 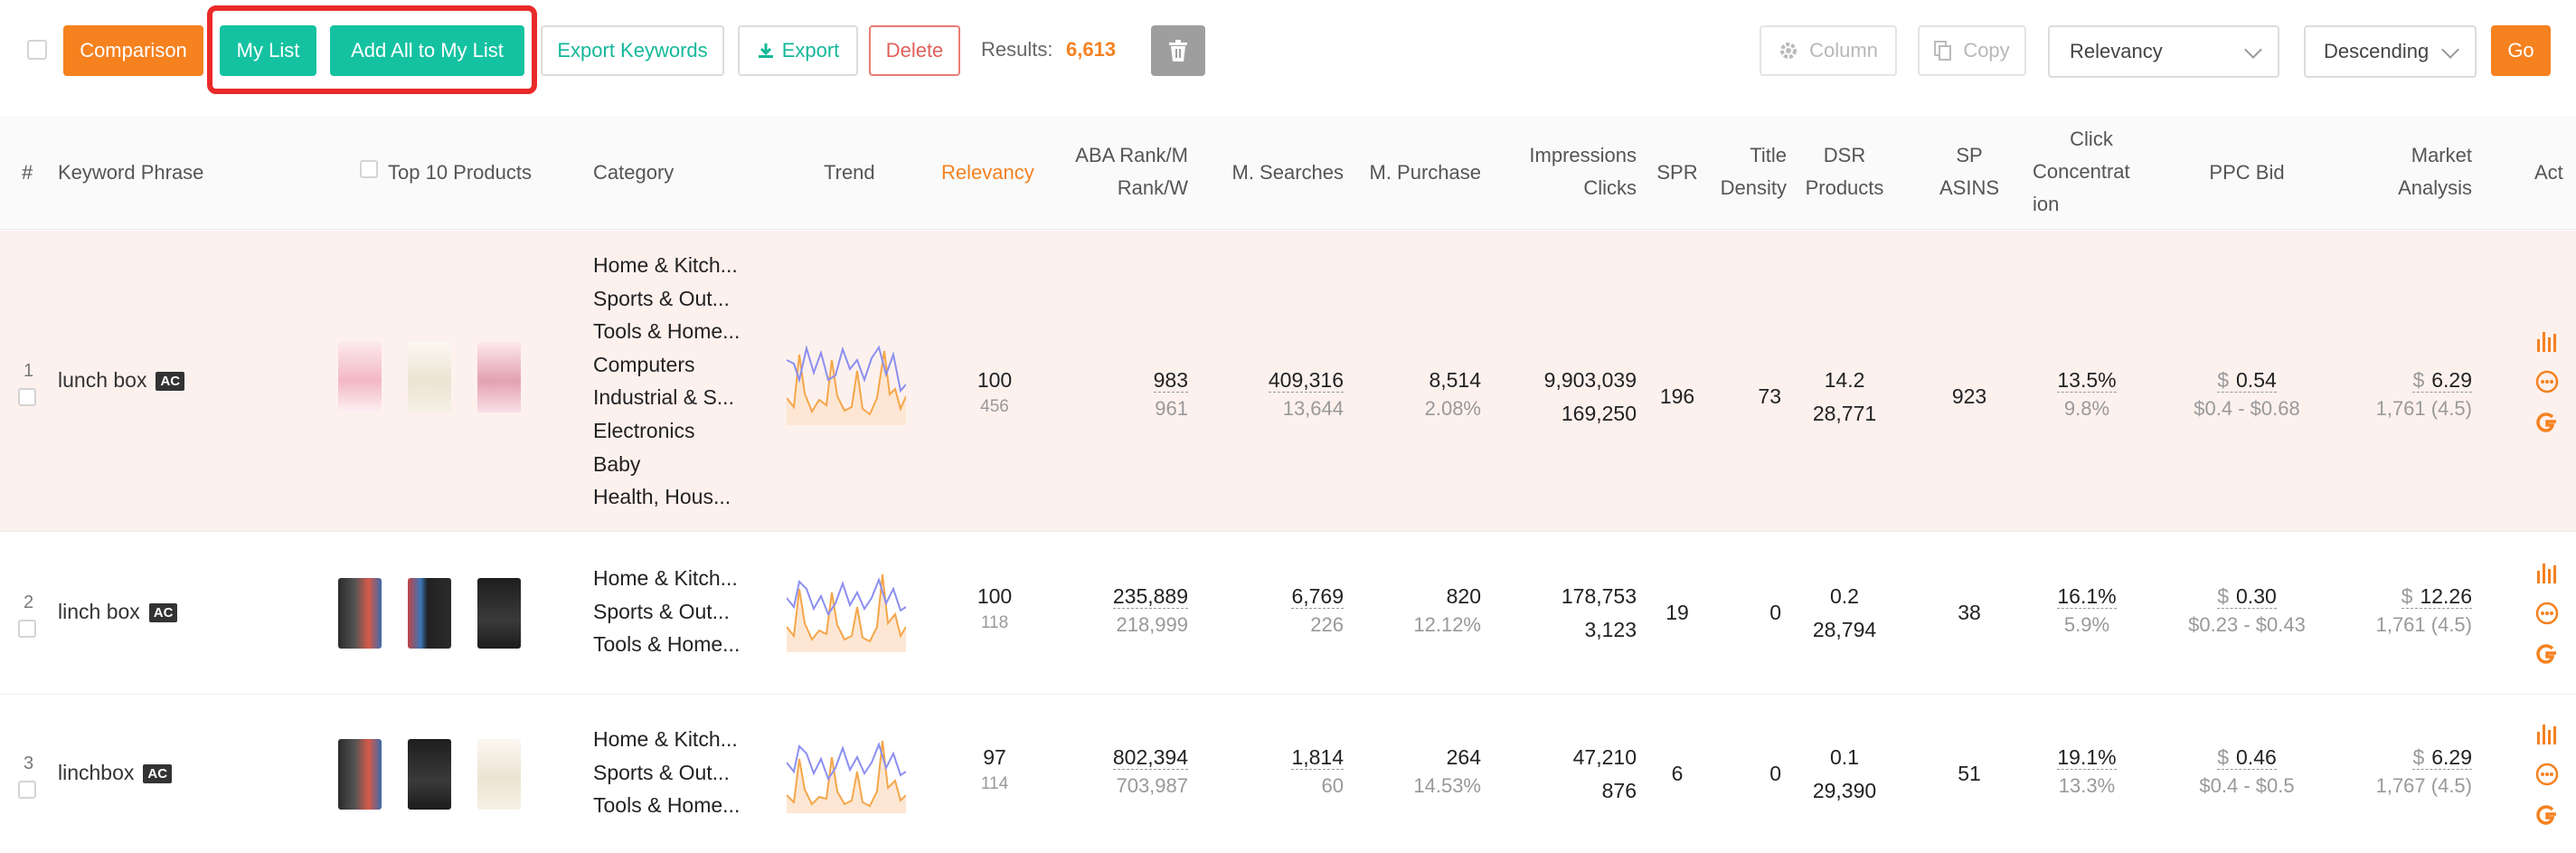 I want to click on keyword-link: lunch box AC, so click(x=121, y=381).